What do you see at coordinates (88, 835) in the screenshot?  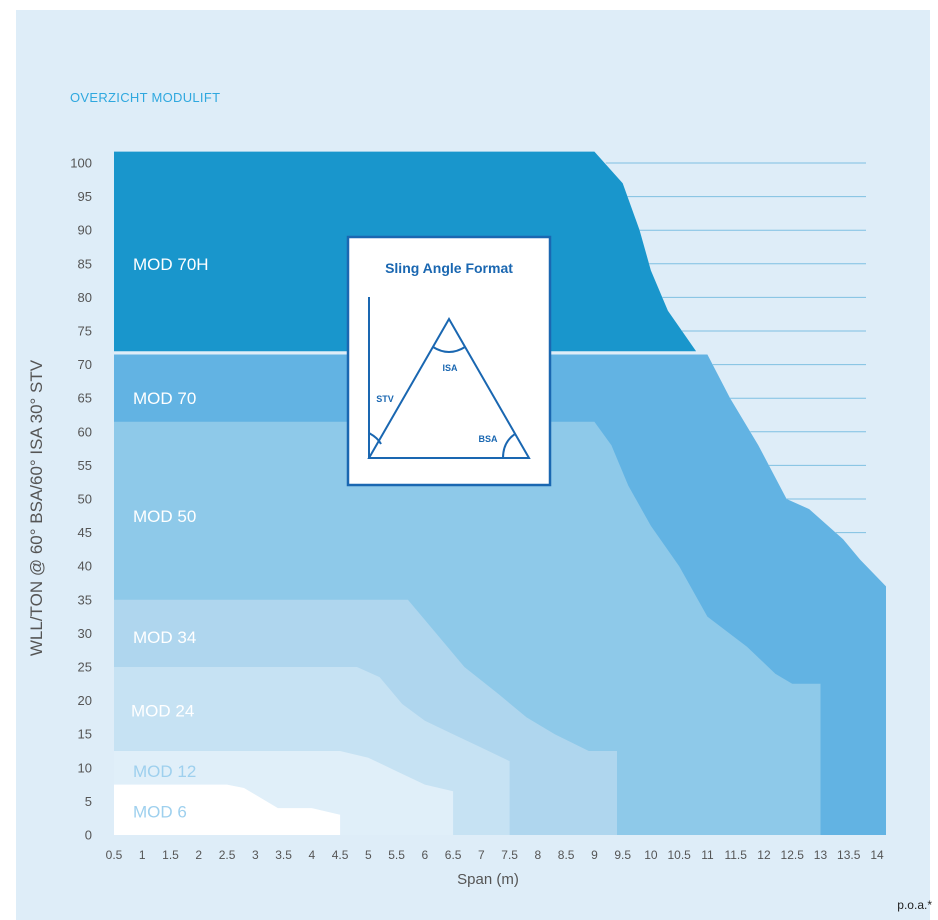 I see `y-tick-label: 0` at bounding box center [88, 835].